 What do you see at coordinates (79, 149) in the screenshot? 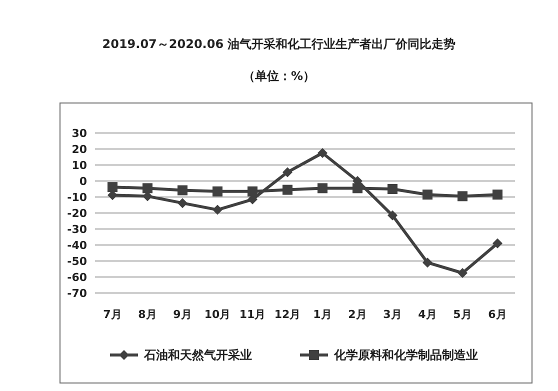
I see `ytick: 20` at bounding box center [79, 149].